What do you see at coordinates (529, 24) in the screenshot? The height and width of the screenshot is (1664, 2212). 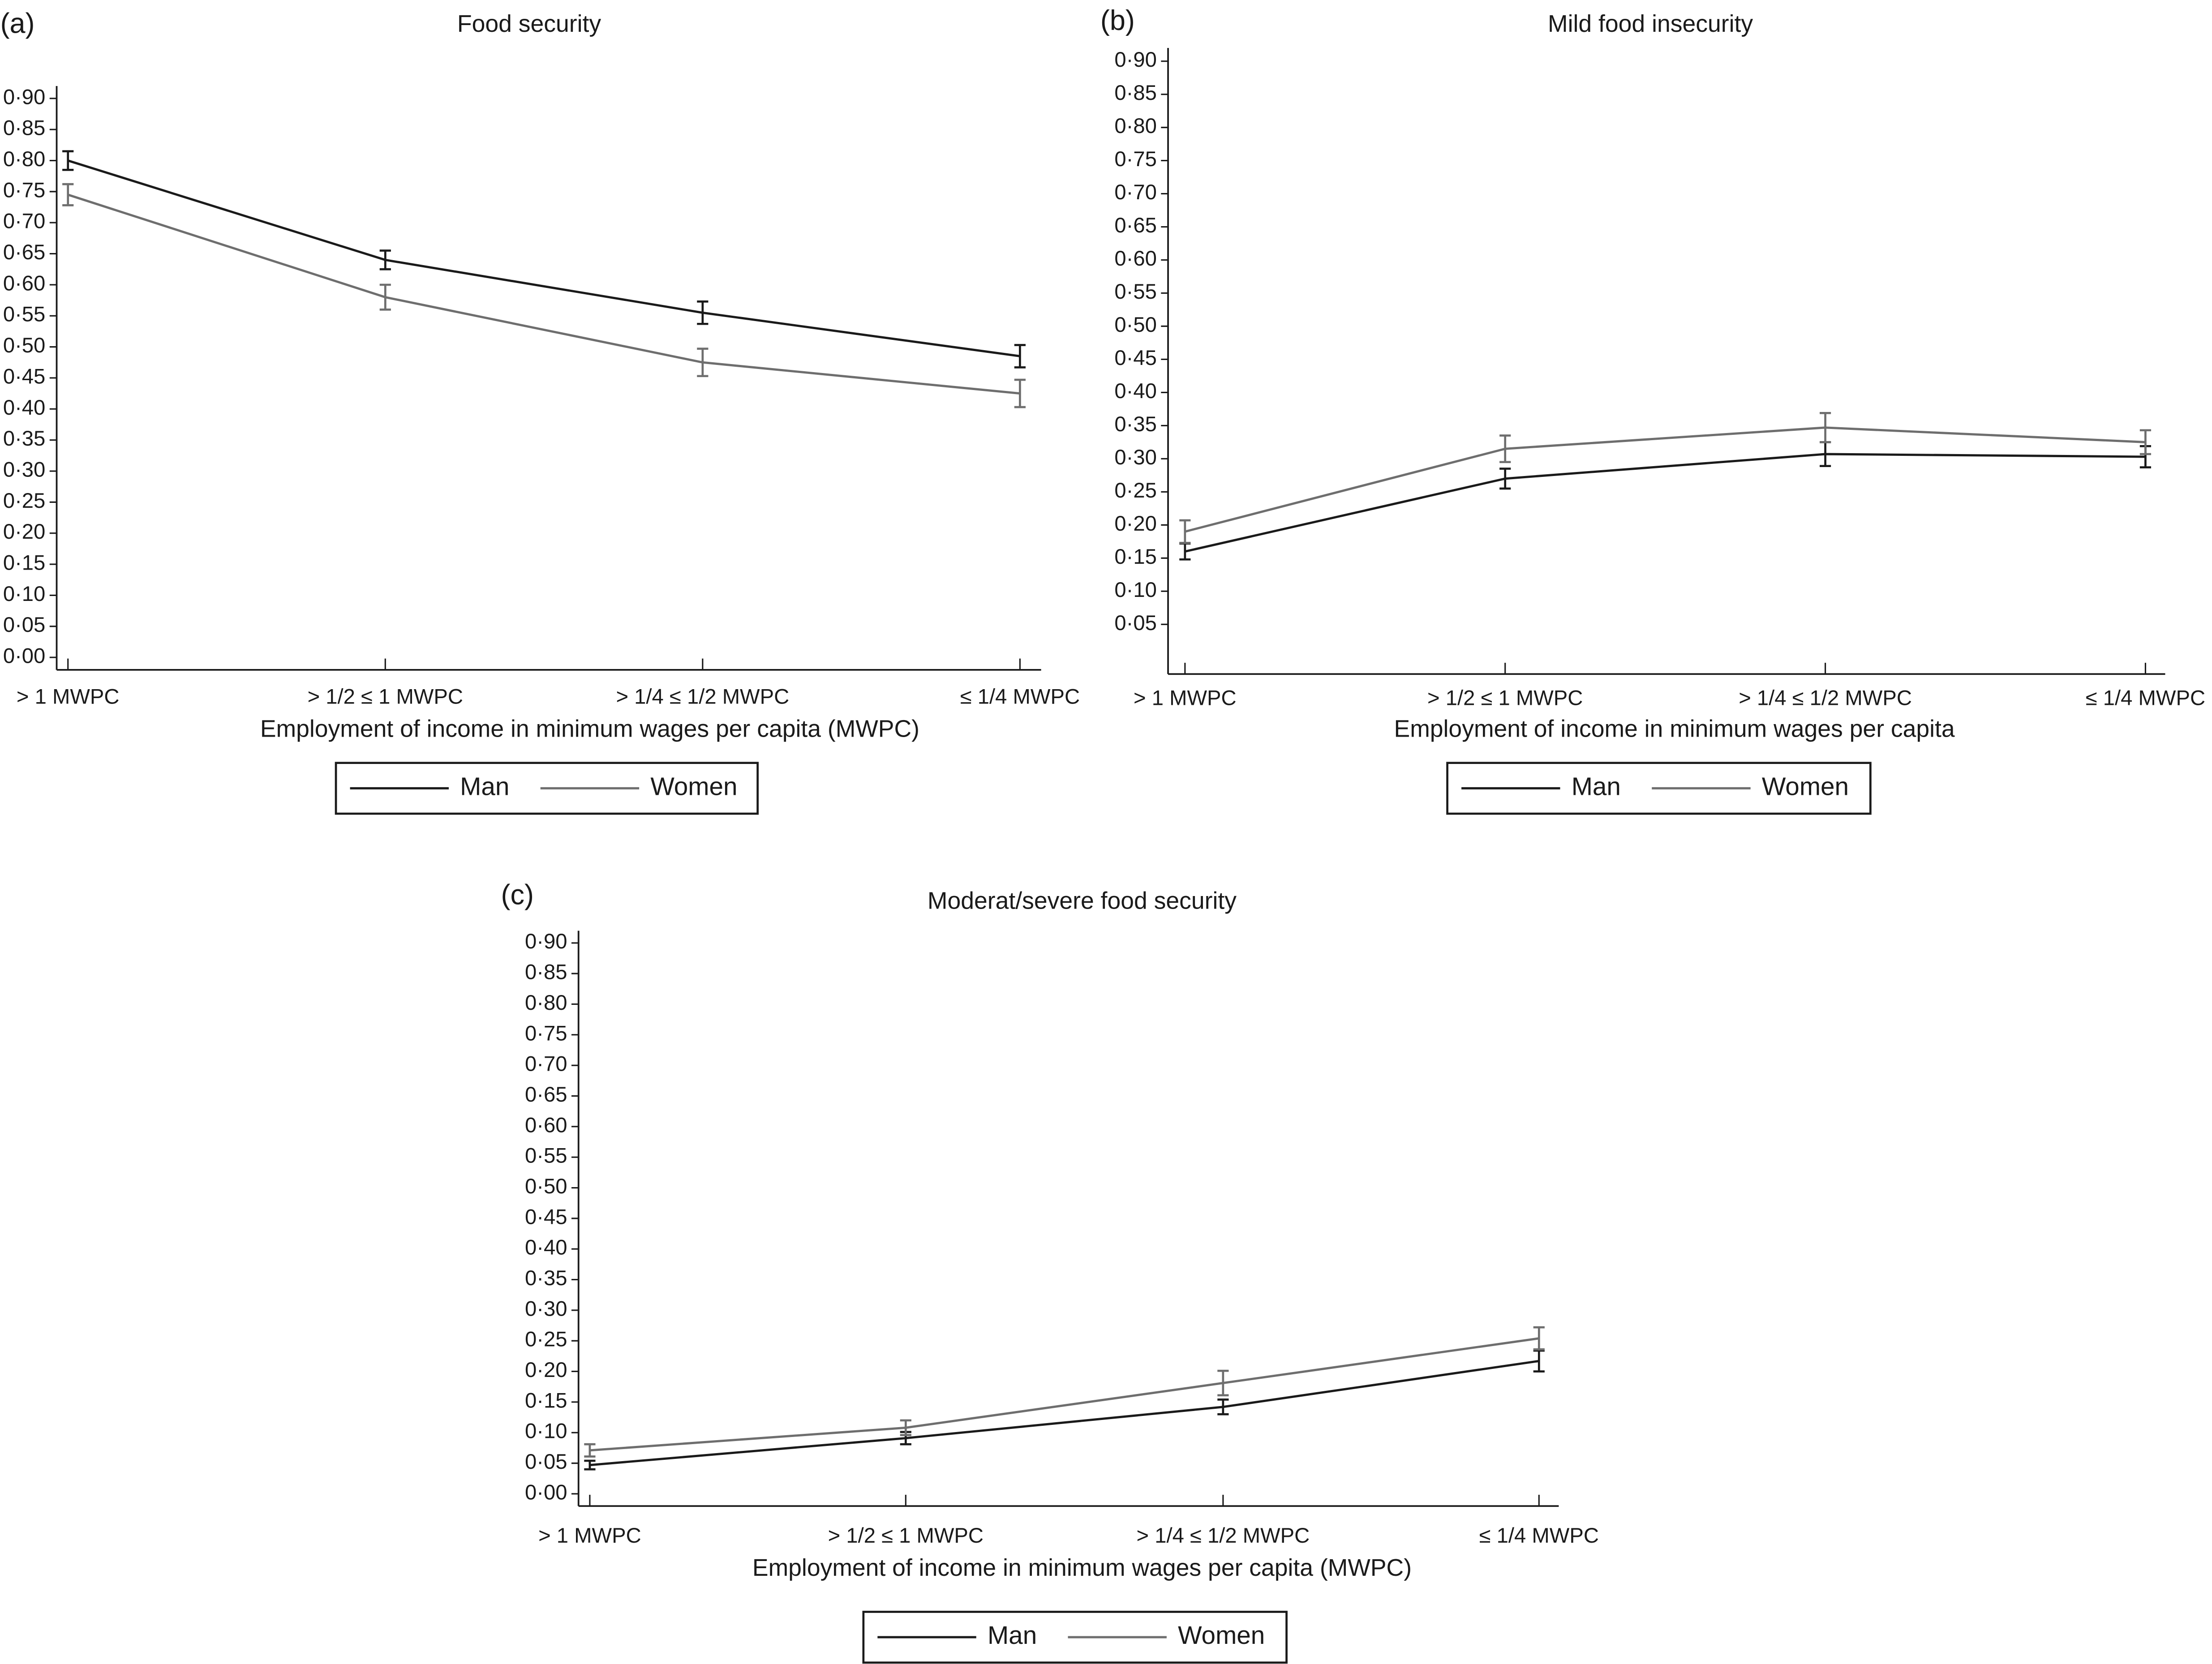 I see `chart-title: Food security` at bounding box center [529, 24].